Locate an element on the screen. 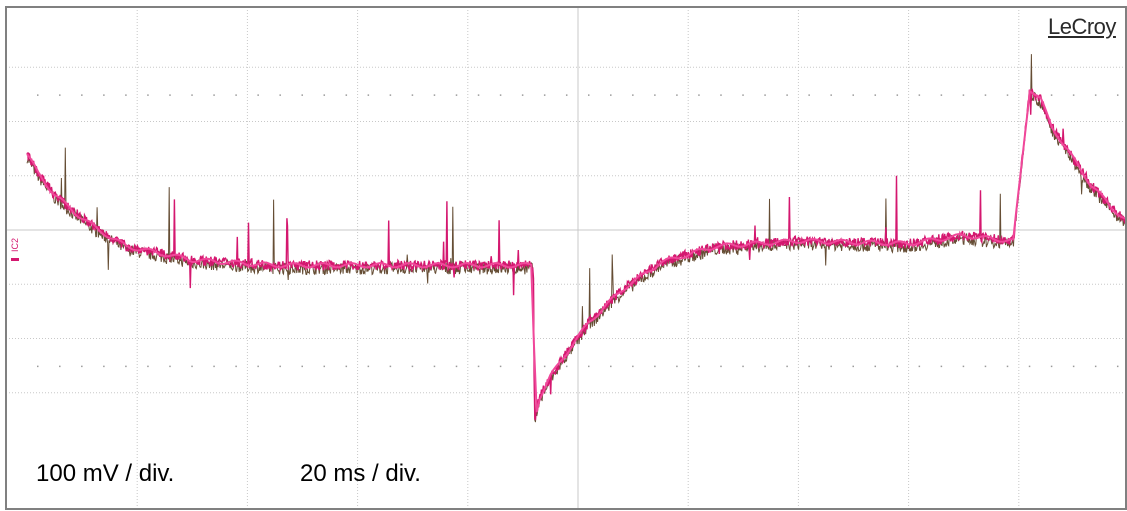 This screenshot has width=1127, height=511. brand-logo: LeCroy is located at coordinates (1082, 26).